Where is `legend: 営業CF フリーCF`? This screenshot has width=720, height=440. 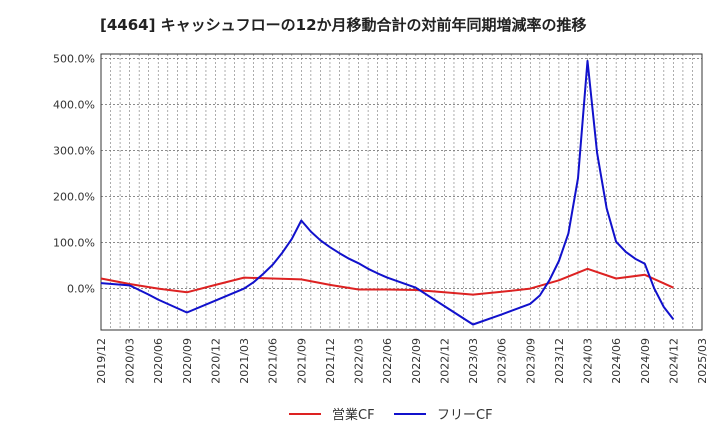
legend: 営業CF フリーCF is located at coordinates (391, 415).